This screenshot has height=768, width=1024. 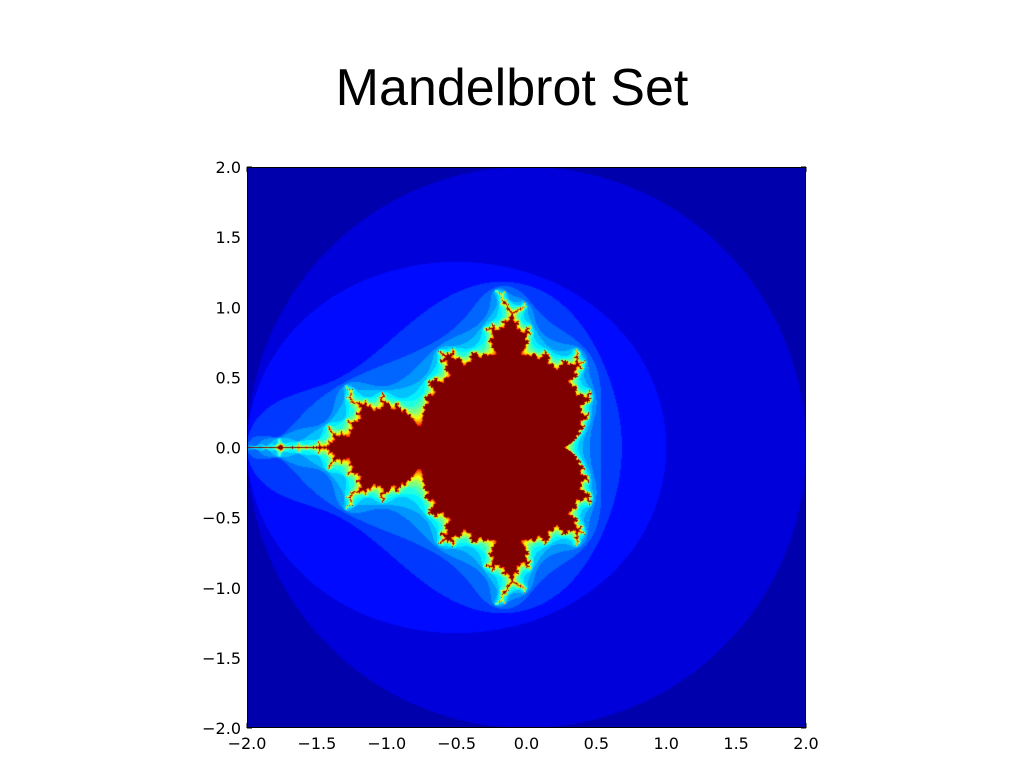 I want to click on slide-title: Mandelbrot Set, so click(x=512, y=88).